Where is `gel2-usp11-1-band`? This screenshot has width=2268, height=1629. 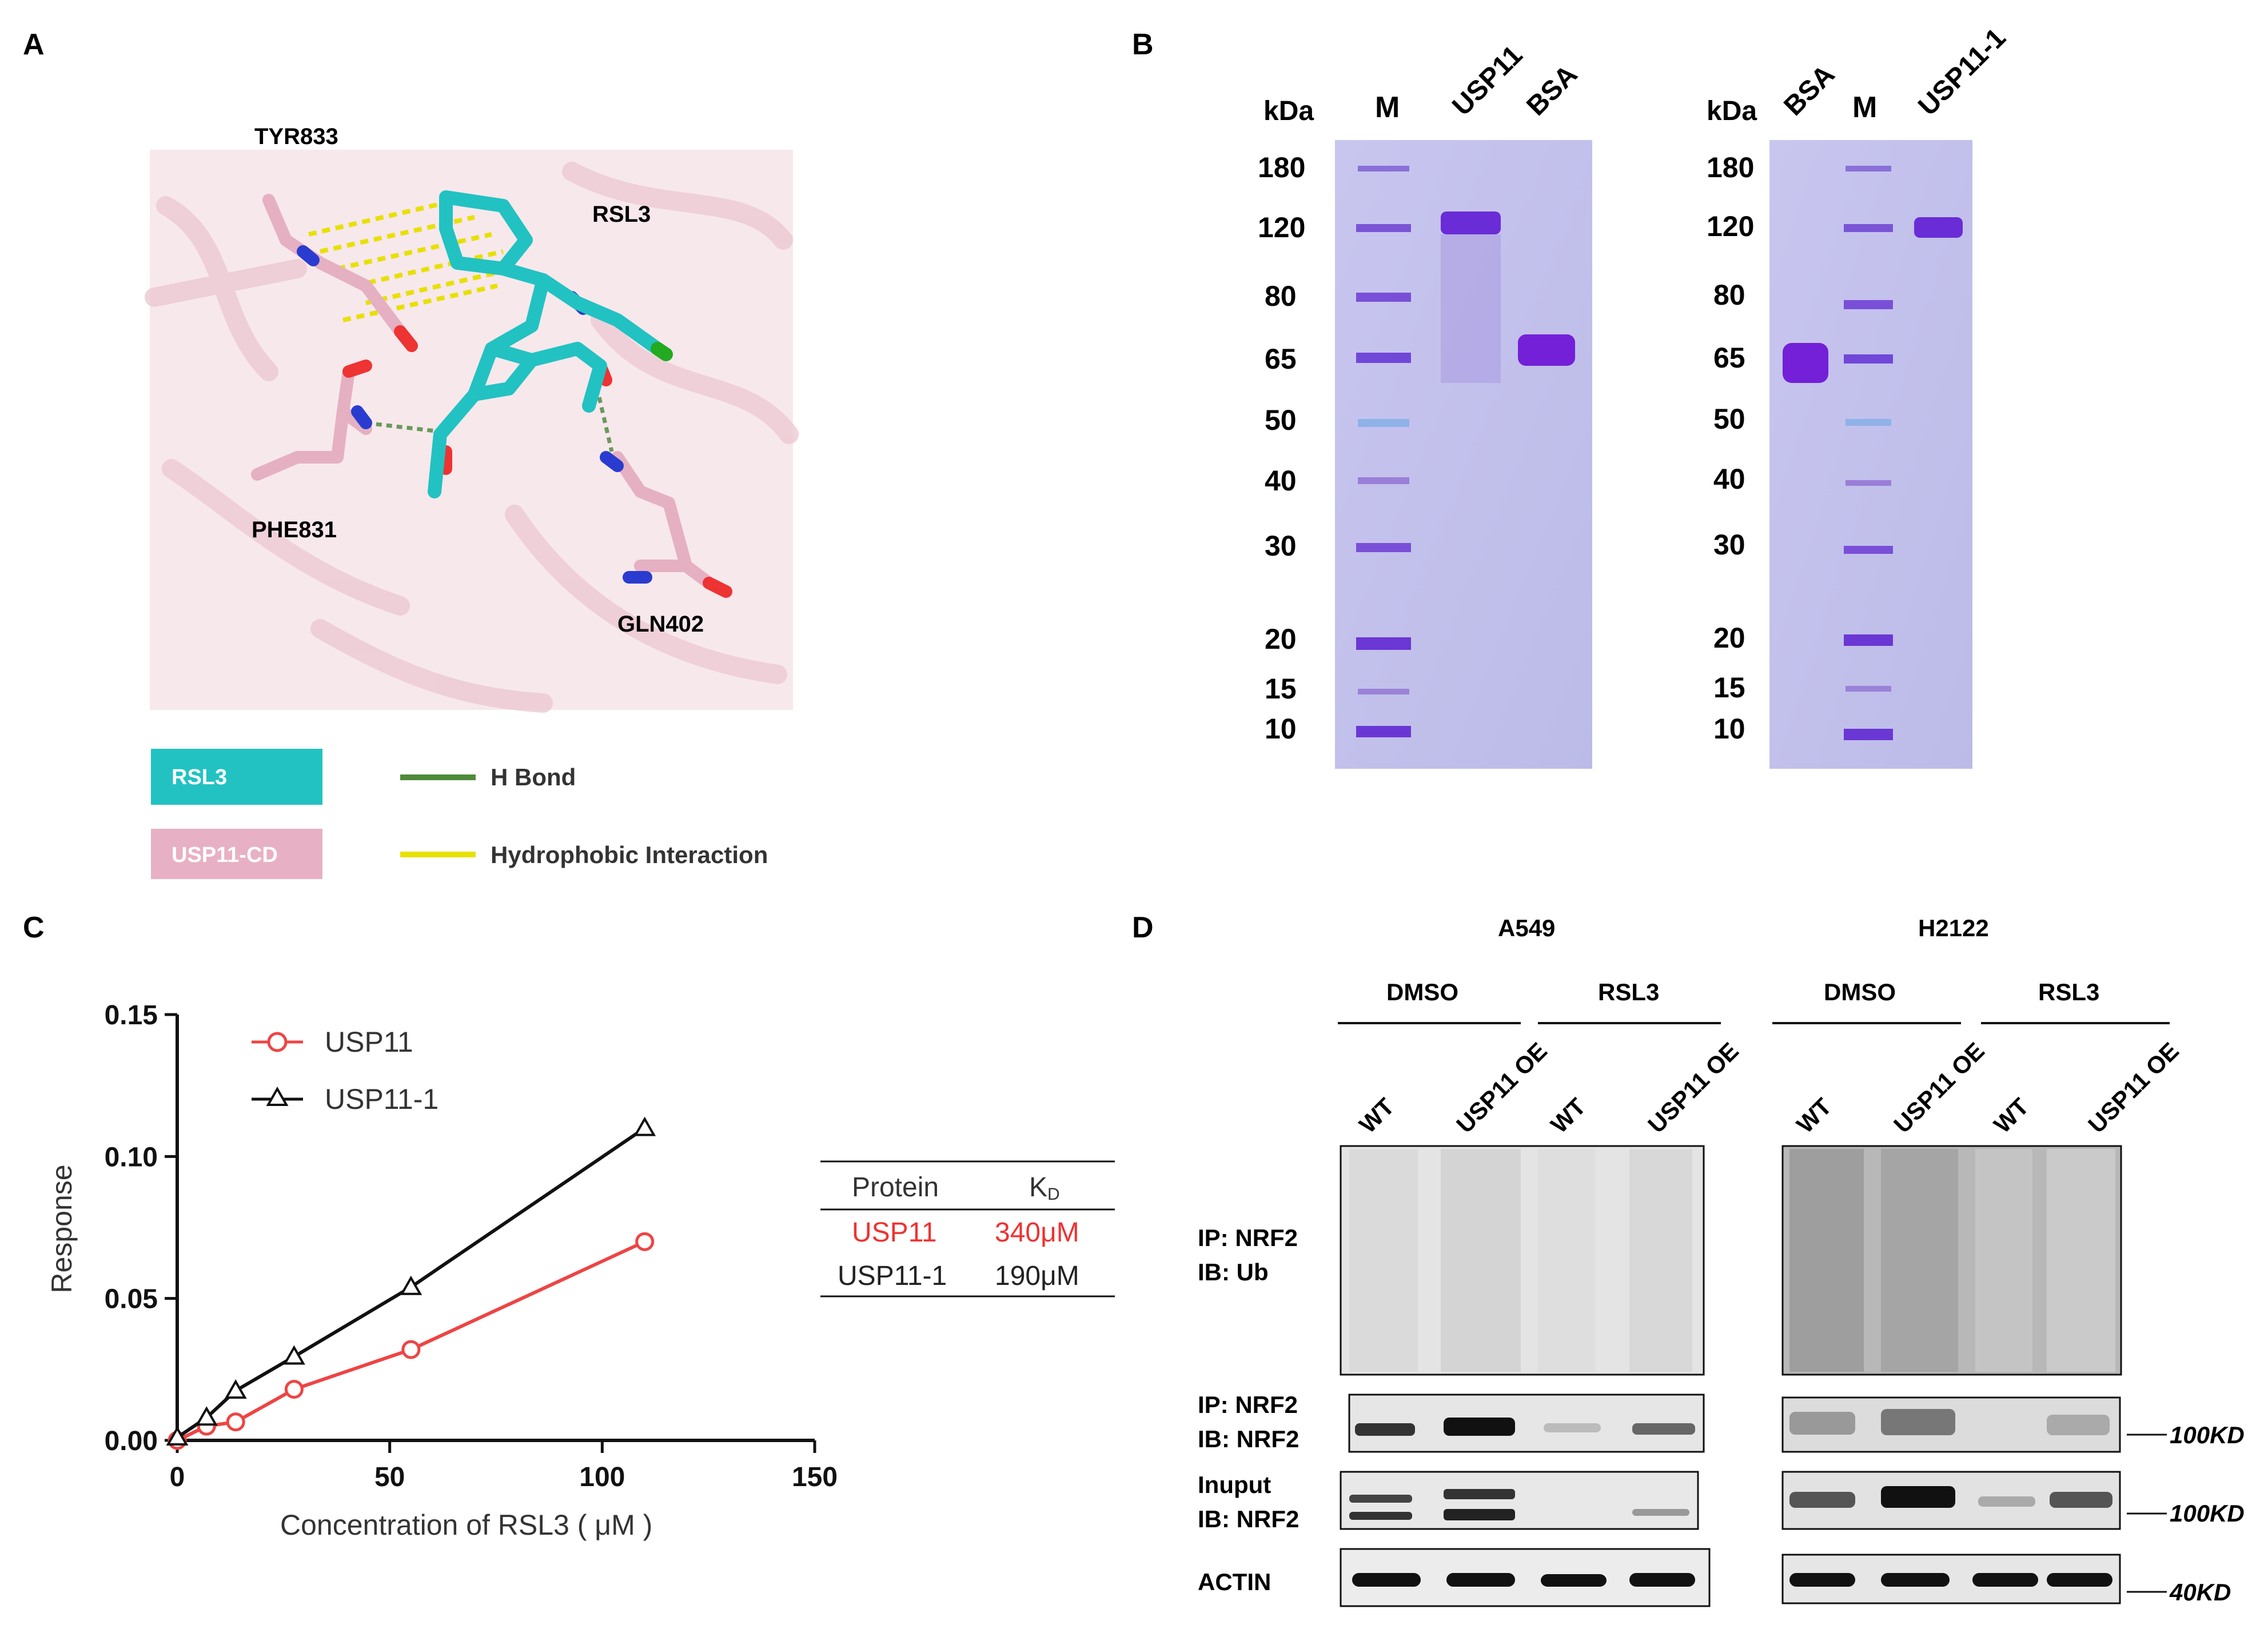
gel2-usp11-1-band is located at coordinates (1938, 227).